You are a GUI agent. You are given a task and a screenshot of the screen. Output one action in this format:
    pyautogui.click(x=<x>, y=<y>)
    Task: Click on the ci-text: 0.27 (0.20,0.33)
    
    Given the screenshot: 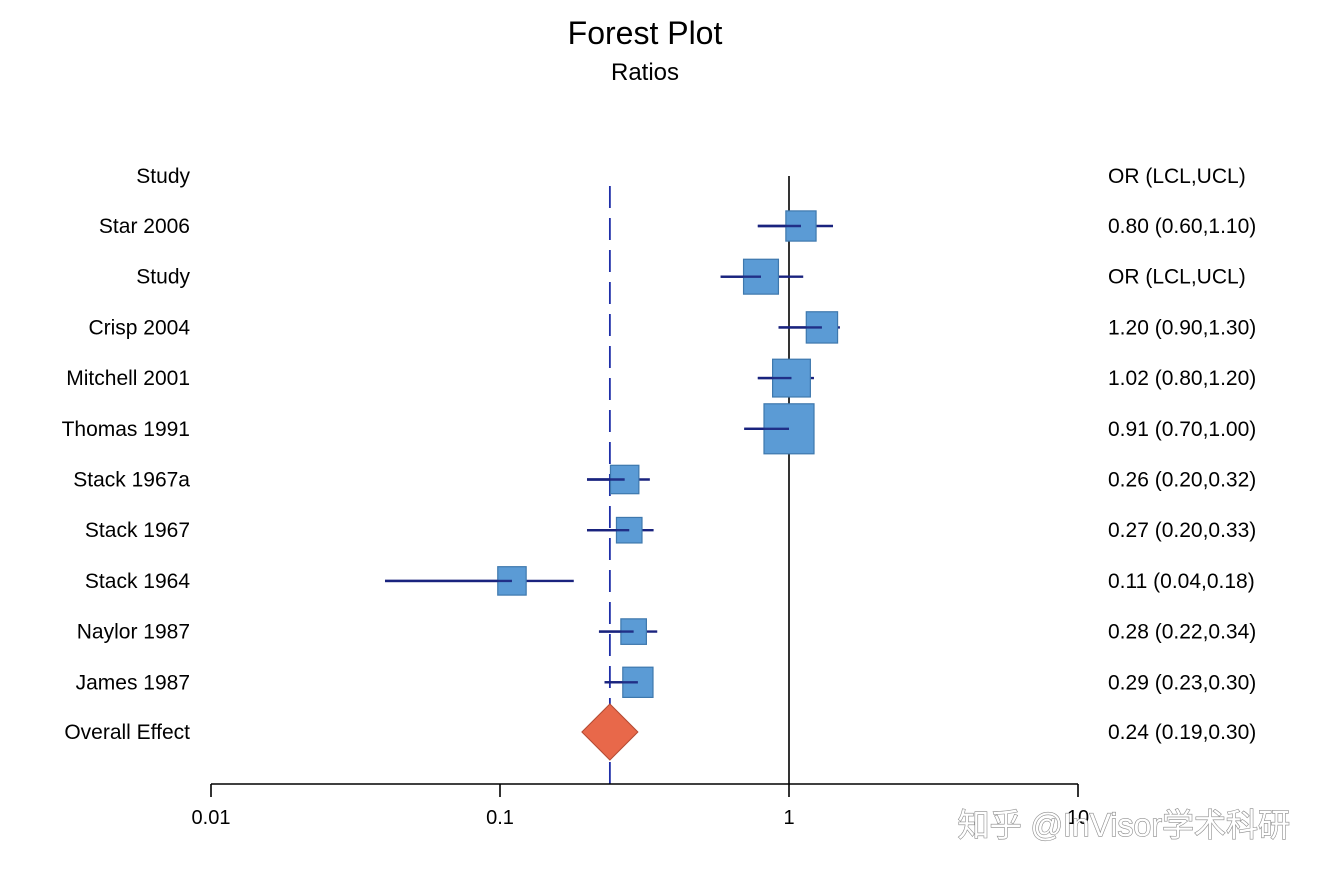 What is the action you would take?
    pyautogui.click(x=1182, y=530)
    